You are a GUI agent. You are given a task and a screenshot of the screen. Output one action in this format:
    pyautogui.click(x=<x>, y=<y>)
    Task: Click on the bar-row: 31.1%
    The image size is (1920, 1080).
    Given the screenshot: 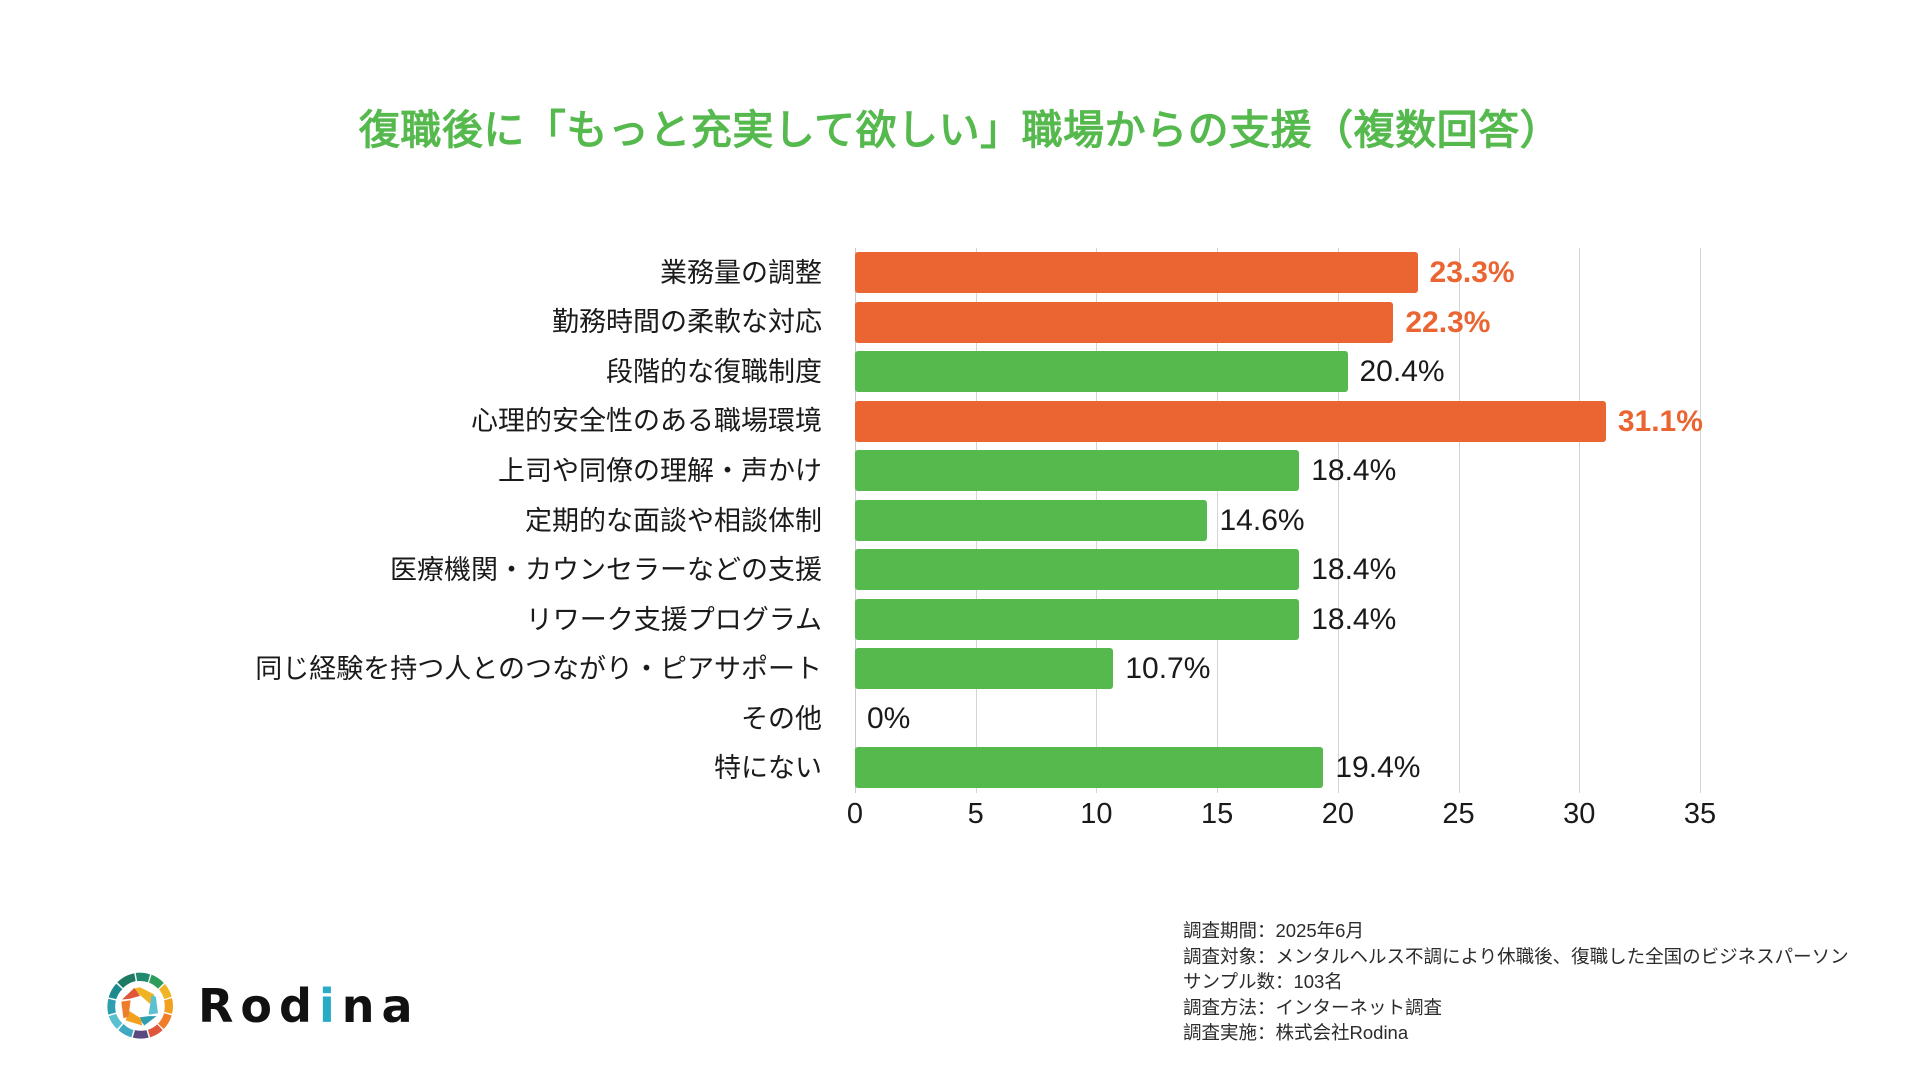 What is the action you would take?
    pyautogui.click(x=1279, y=422)
    